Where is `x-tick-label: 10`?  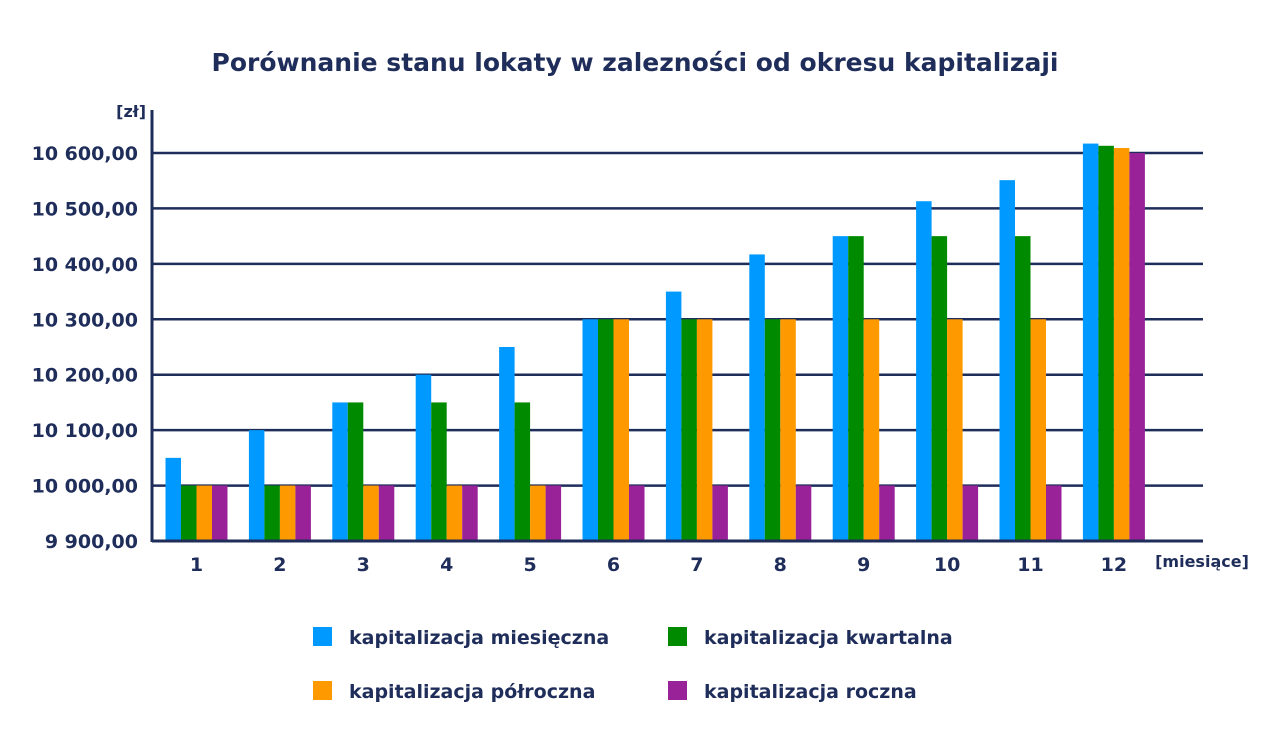 x-tick-label: 10 is located at coordinates (947, 565).